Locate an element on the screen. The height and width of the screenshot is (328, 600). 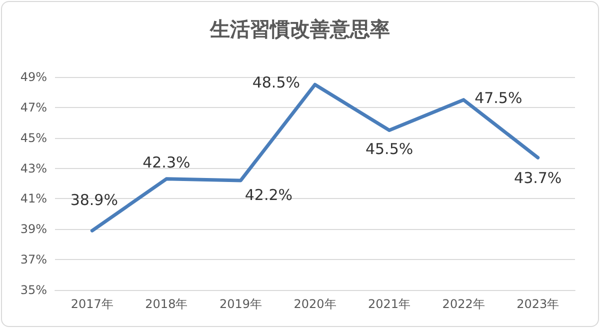
y-tick-label: 35% is located at coordinates (33, 290).